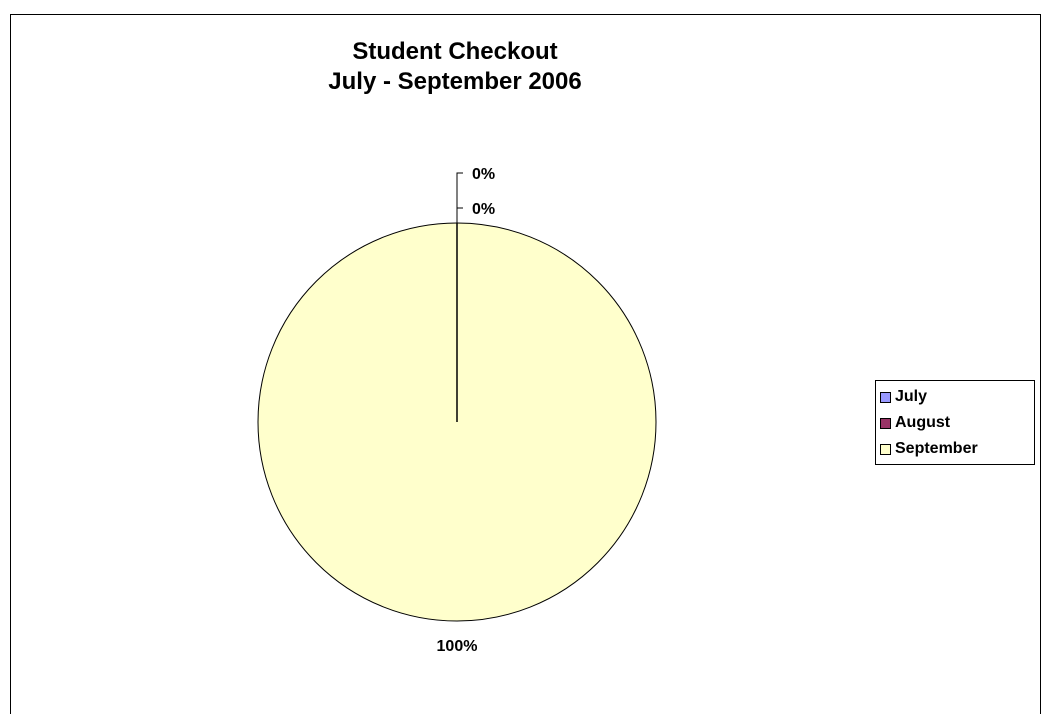  Describe the element at coordinates (455, 67) in the screenshot. I see `chart-title: Student Checkout July - September 2006` at that location.